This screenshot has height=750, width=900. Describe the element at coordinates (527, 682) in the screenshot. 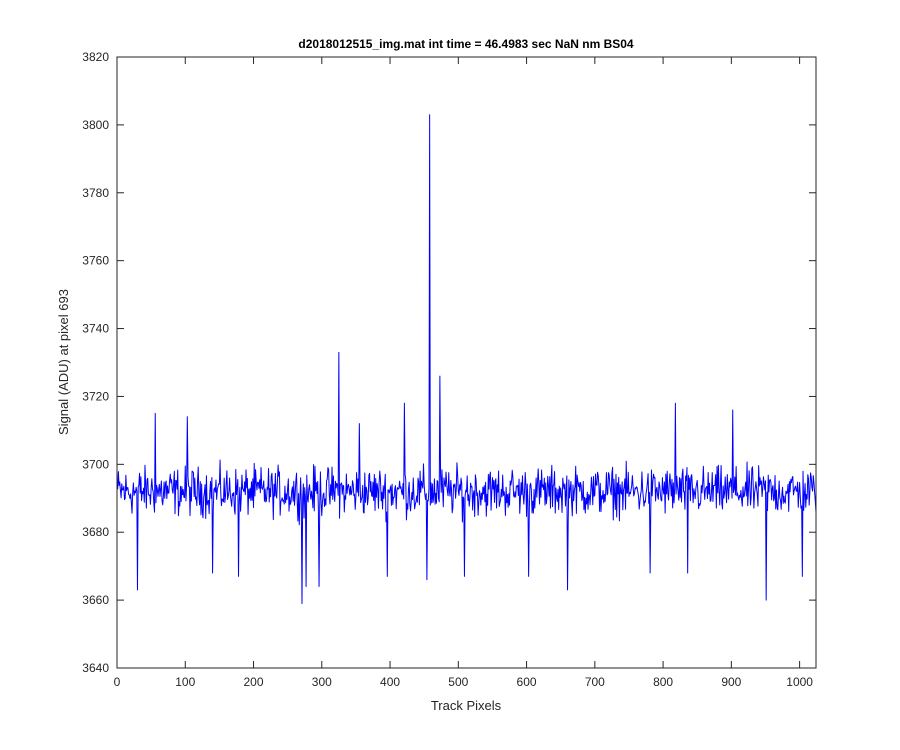

I see `x-tick-label: 600` at that location.